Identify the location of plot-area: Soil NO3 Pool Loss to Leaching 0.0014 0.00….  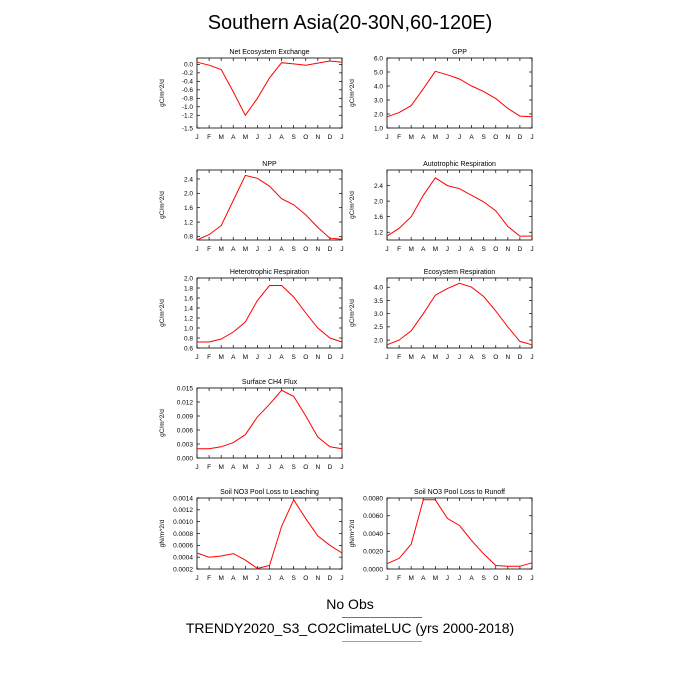
(251, 535).